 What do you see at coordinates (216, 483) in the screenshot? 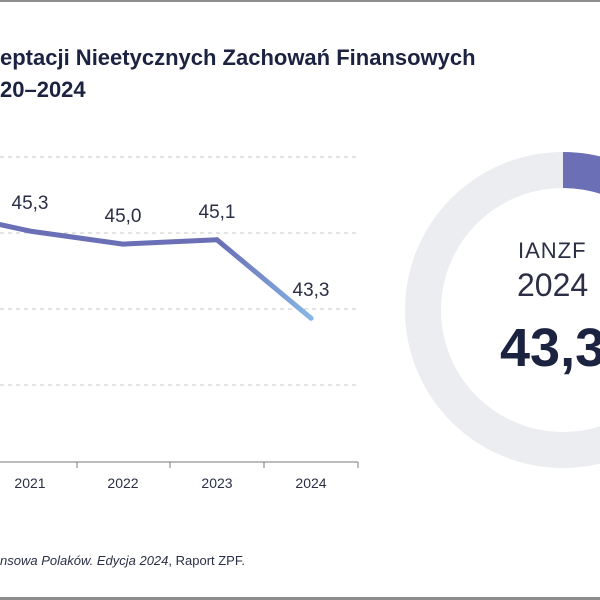
I see `x-tick-label: 2023` at bounding box center [216, 483].